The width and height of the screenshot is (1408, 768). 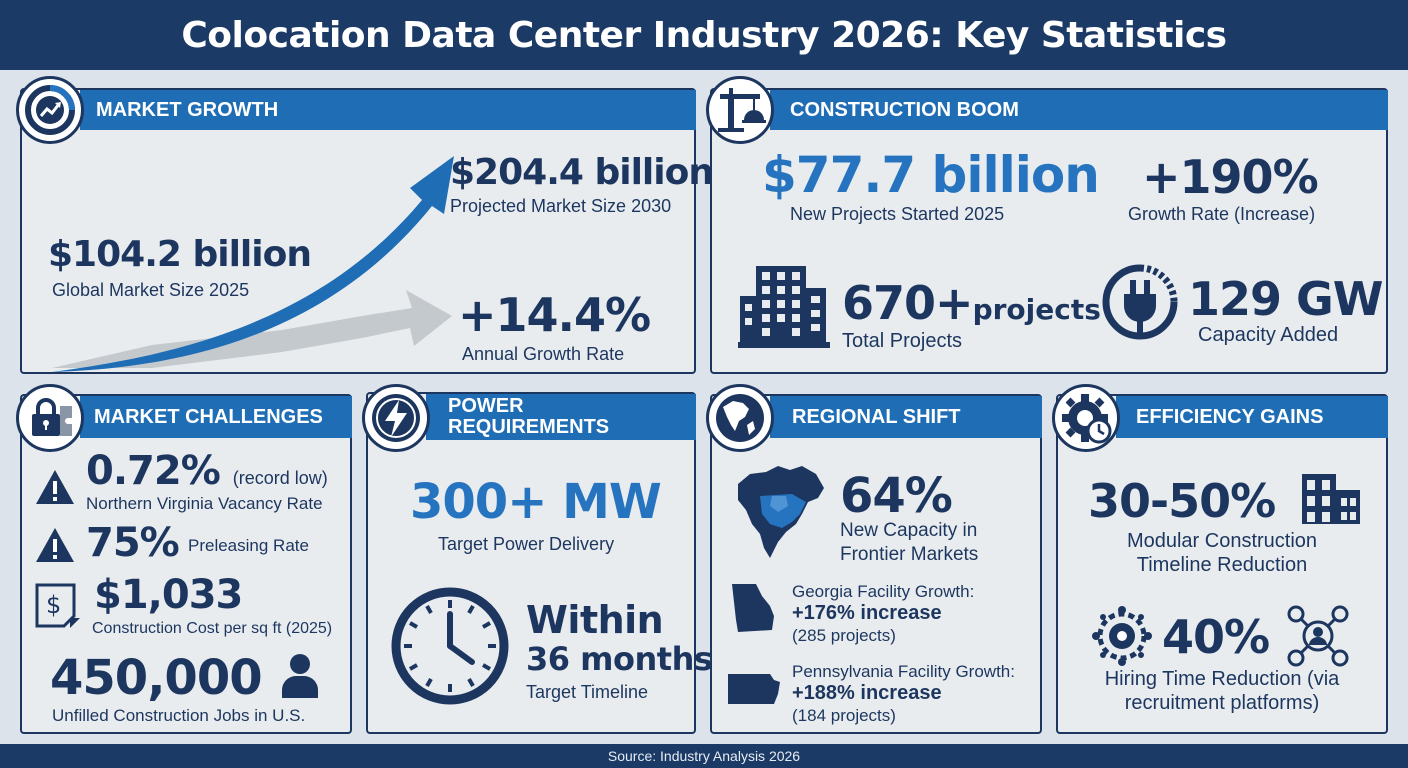 I want to click on frontier-capacity-label-line1: New Capacity in, so click(x=909, y=530).